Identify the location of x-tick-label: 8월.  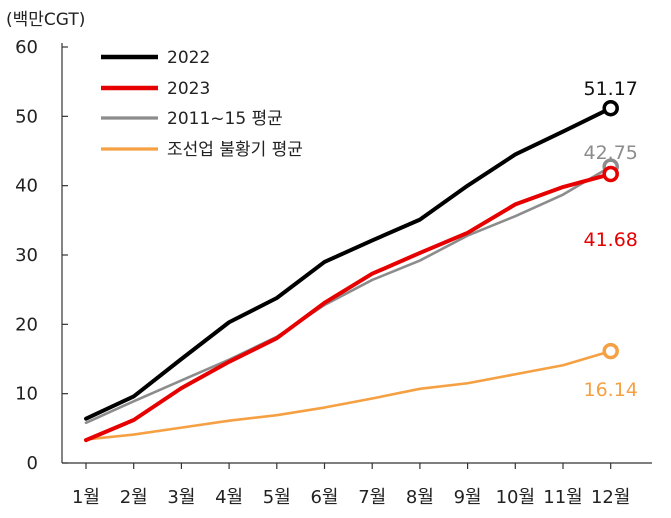
(420, 497).